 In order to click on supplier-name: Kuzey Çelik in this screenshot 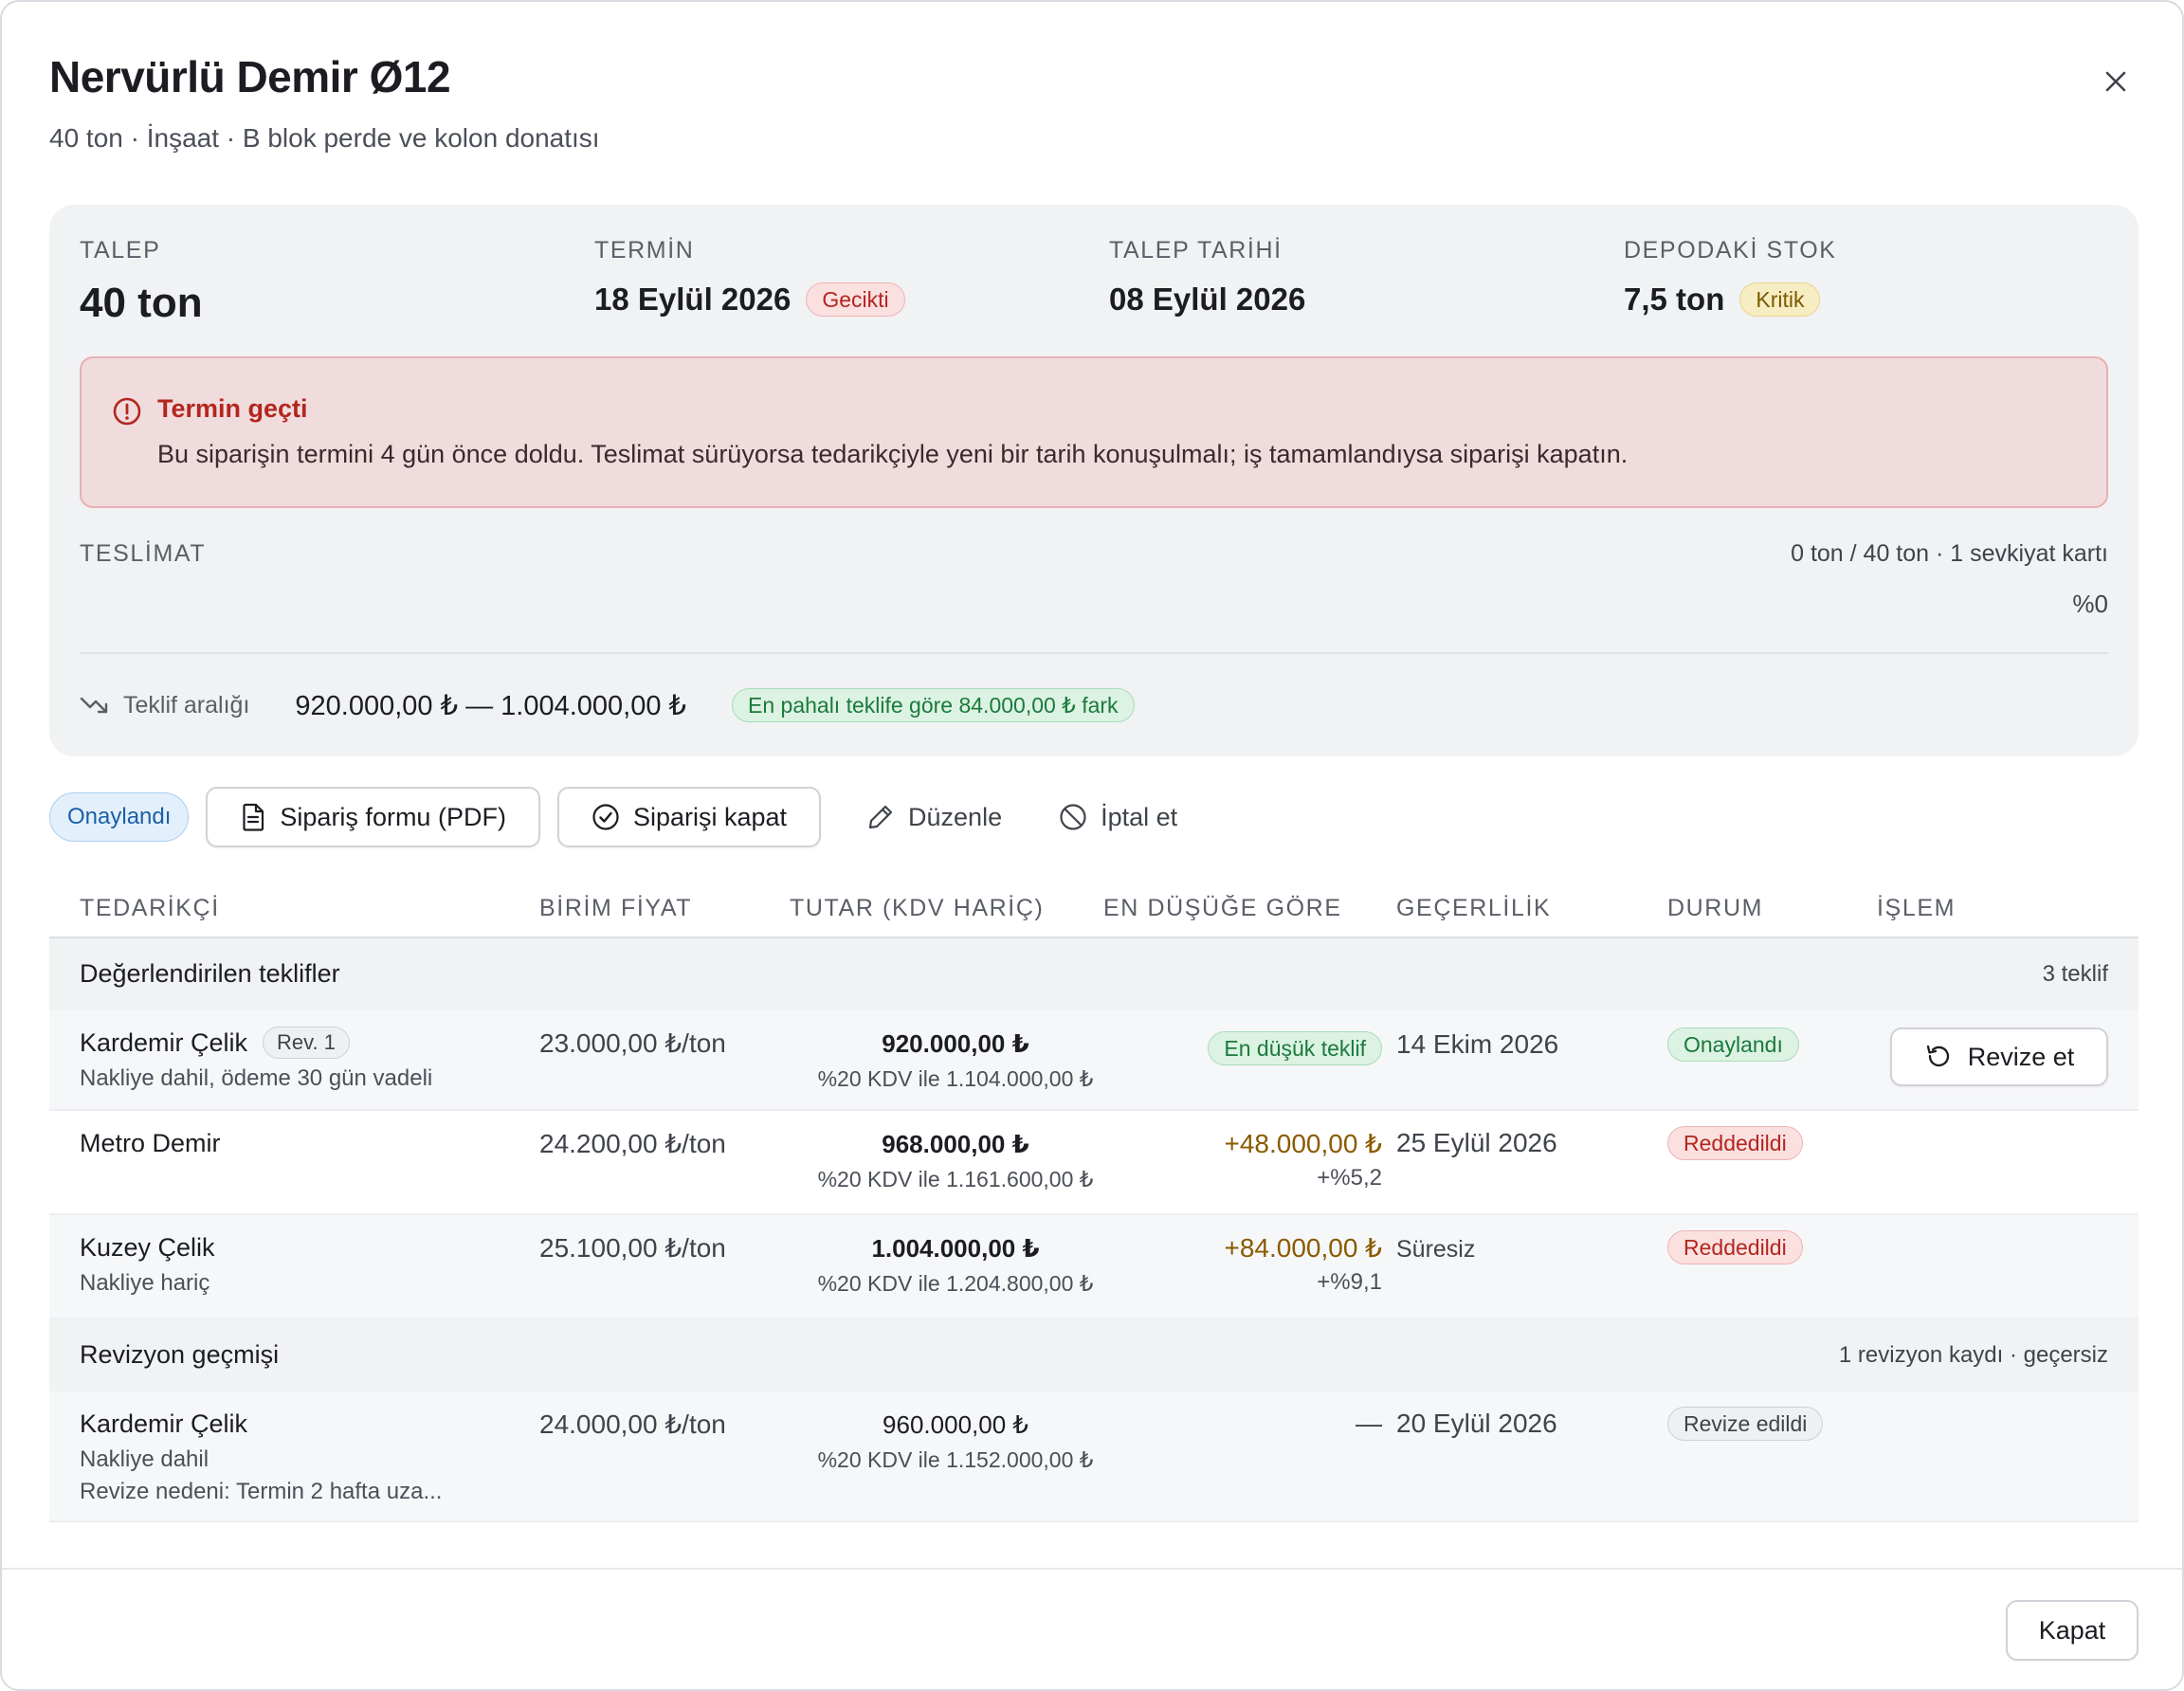, I will do `click(147, 1247)`.